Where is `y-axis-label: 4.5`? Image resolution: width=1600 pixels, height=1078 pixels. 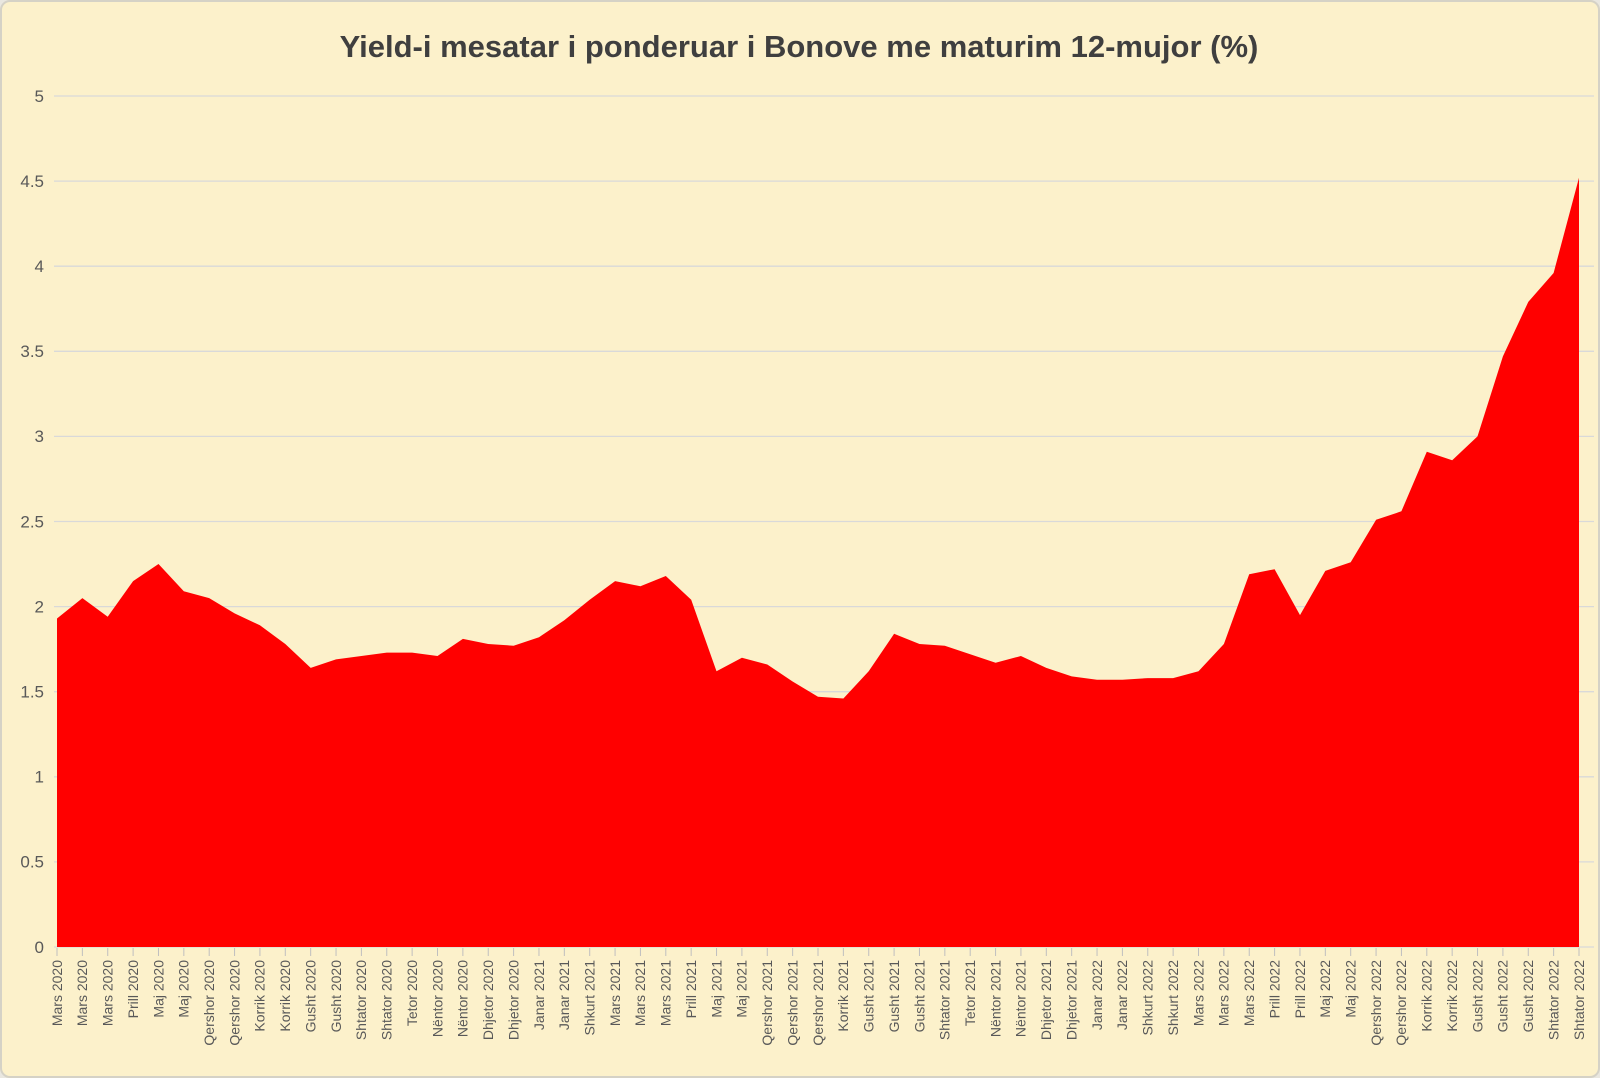
y-axis-label: 4.5 is located at coordinates (32, 181).